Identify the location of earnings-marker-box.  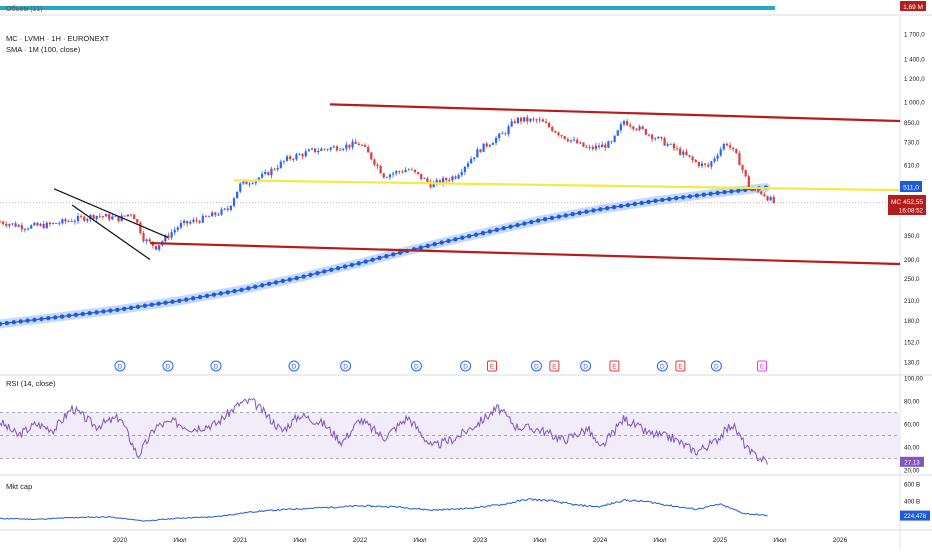
(614, 366).